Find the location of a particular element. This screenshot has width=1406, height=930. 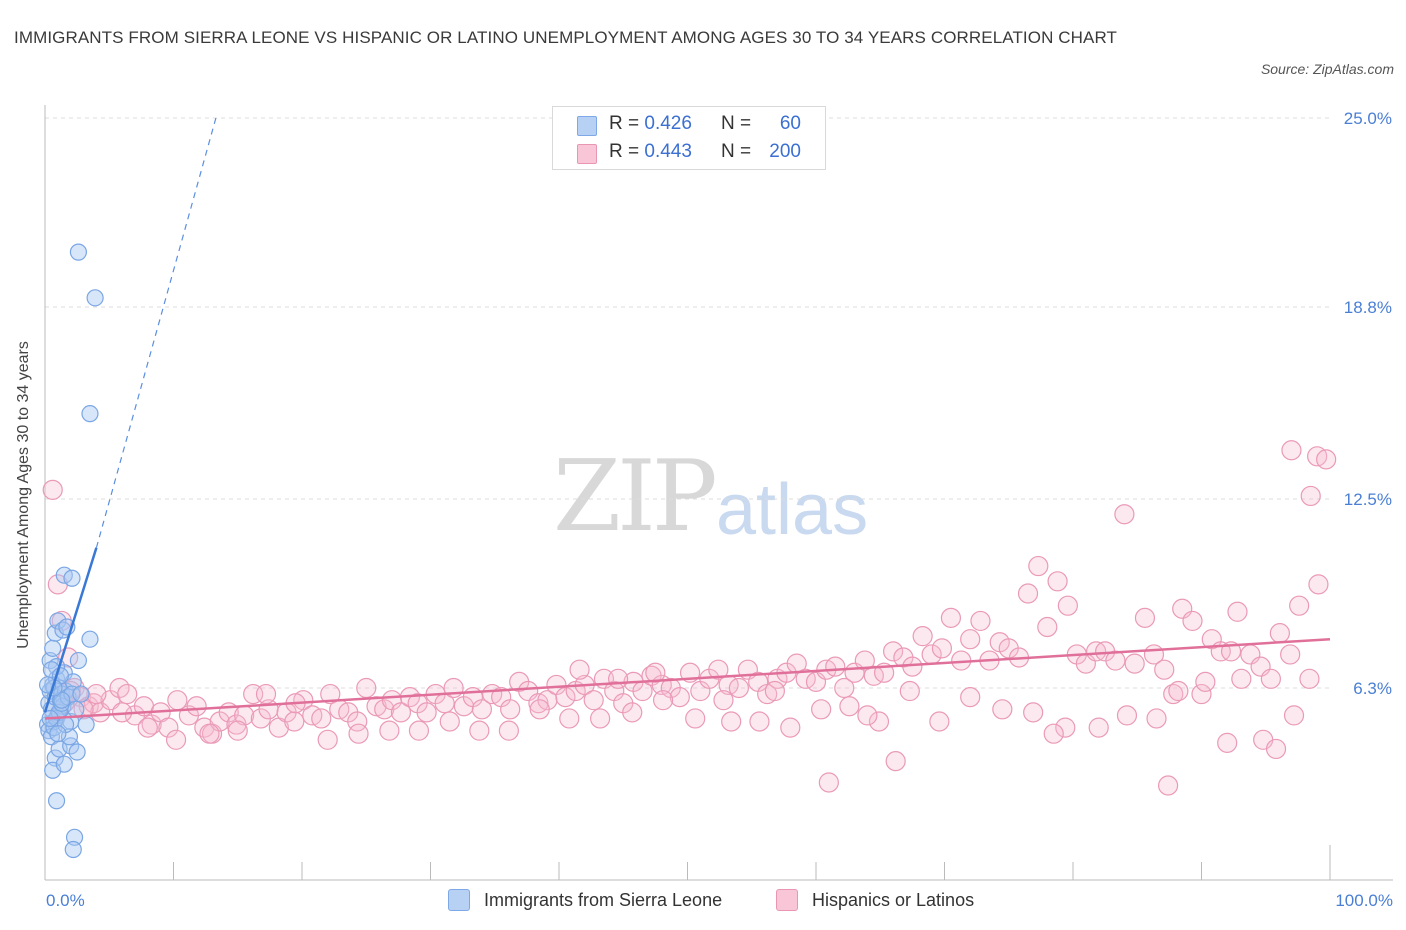

r-text: R = 0.443 is located at coordinates (650, 151).